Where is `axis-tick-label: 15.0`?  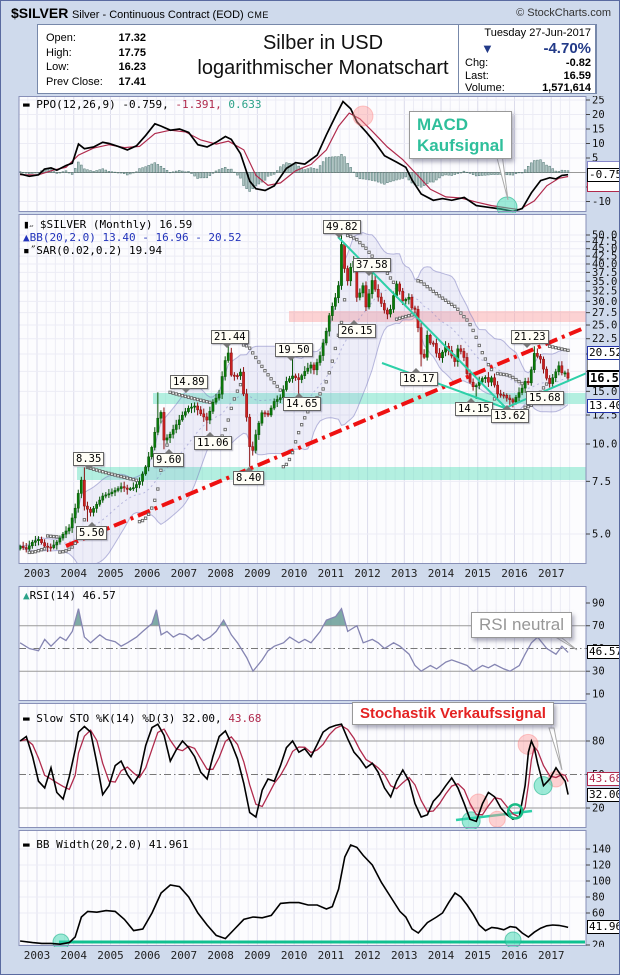 axis-tick-label: 15.0 is located at coordinates (604, 392).